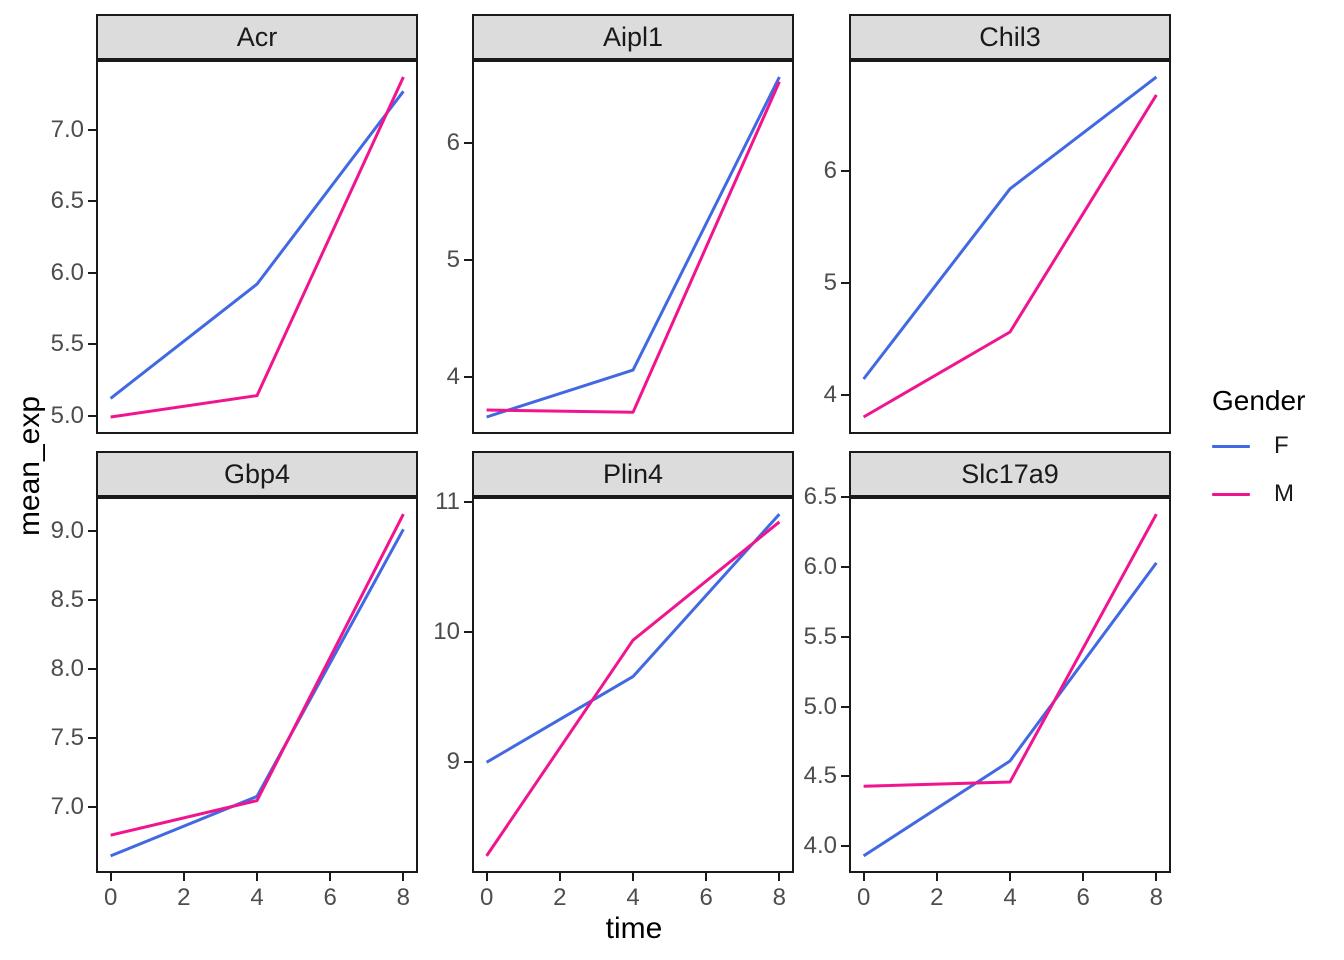 The height and width of the screenshot is (960, 1344). I want to click on facet-panel-Gbp4, so click(257, 685).